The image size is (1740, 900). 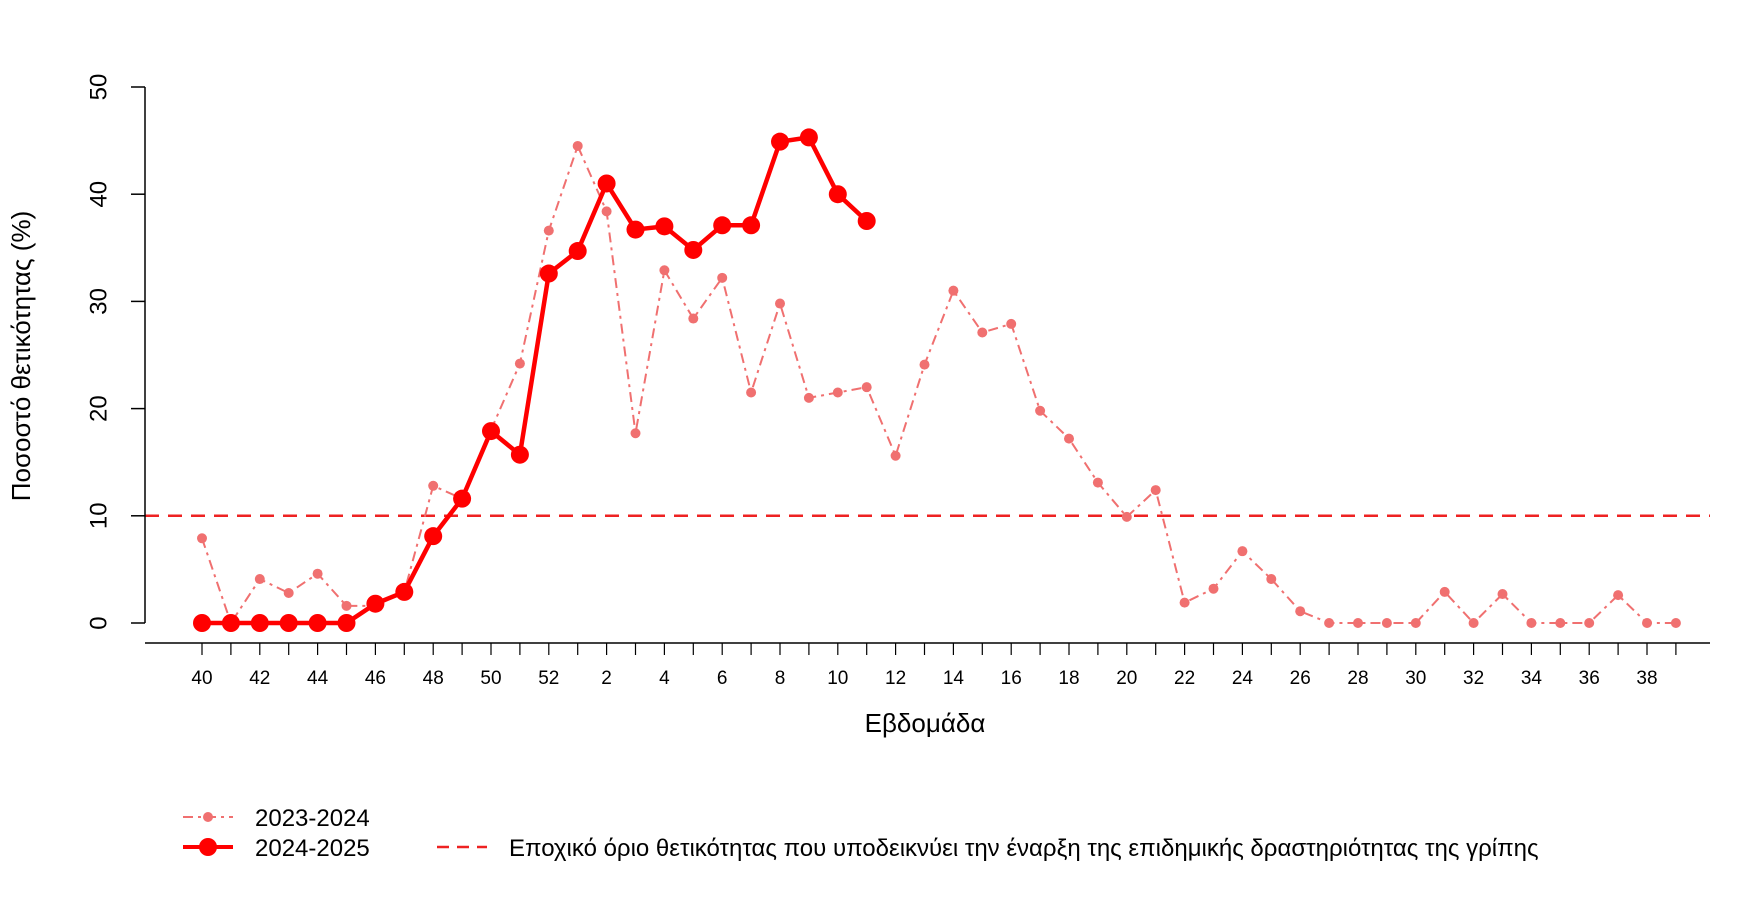 What do you see at coordinates (201, 678) in the screenshot?
I see `x-tick-label-40: 40` at bounding box center [201, 678].